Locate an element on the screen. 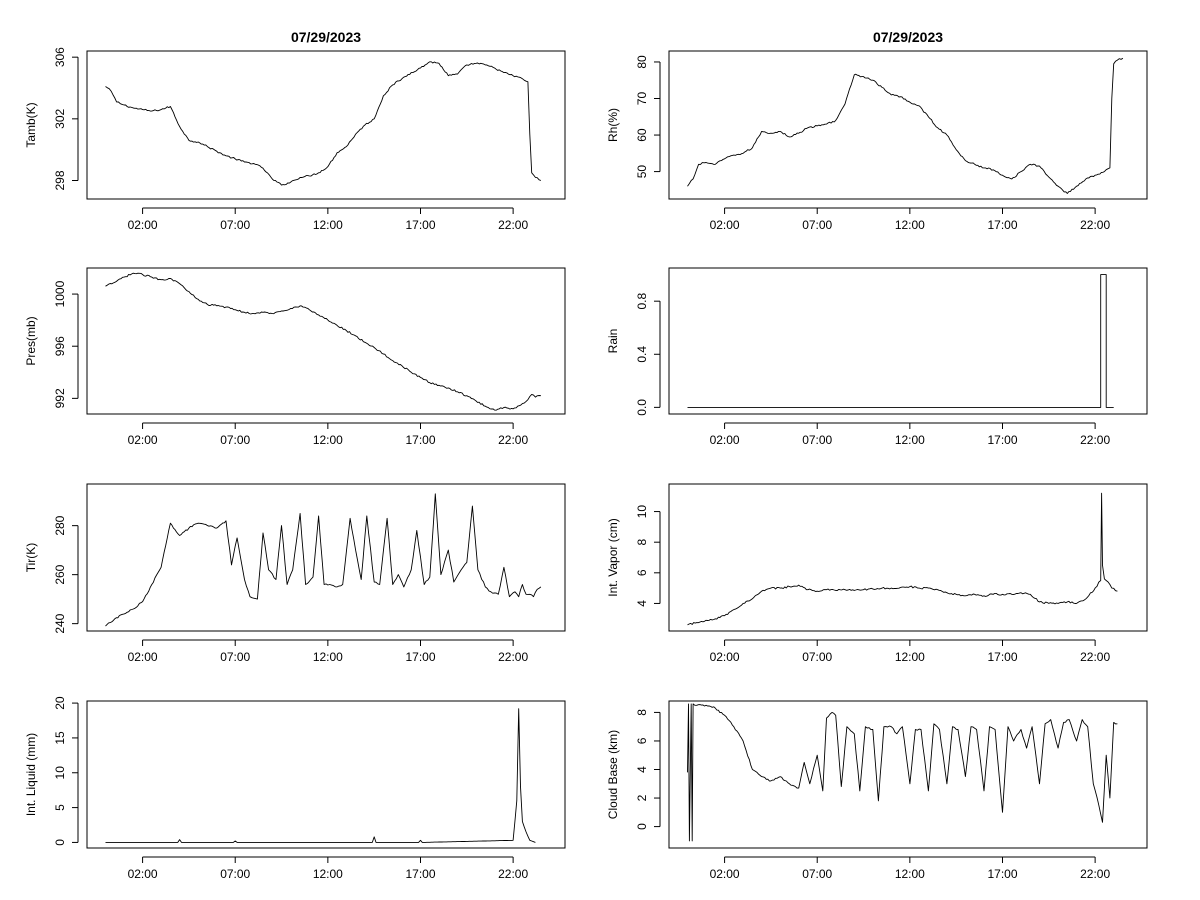  series-line-int-vapor-cm is located at coordinates (902, 559).